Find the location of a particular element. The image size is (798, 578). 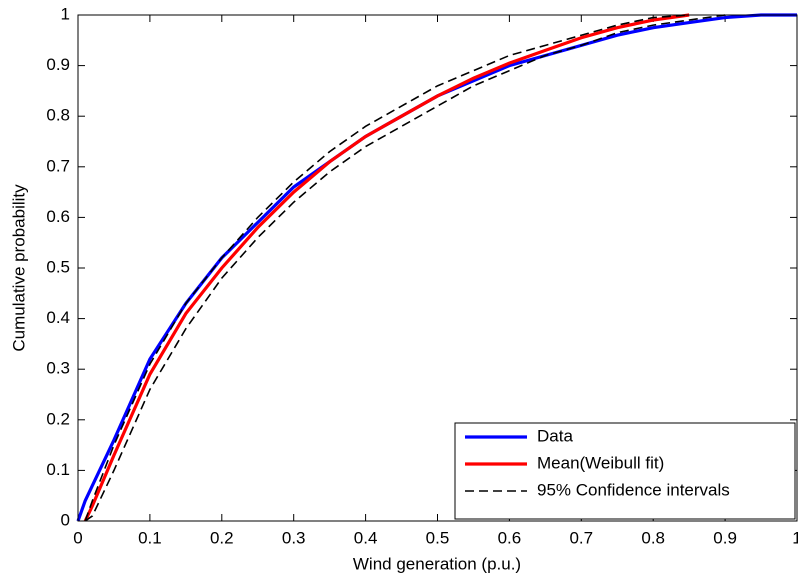

y-tick-label: 0.3 is located at coordinates (58, 368).